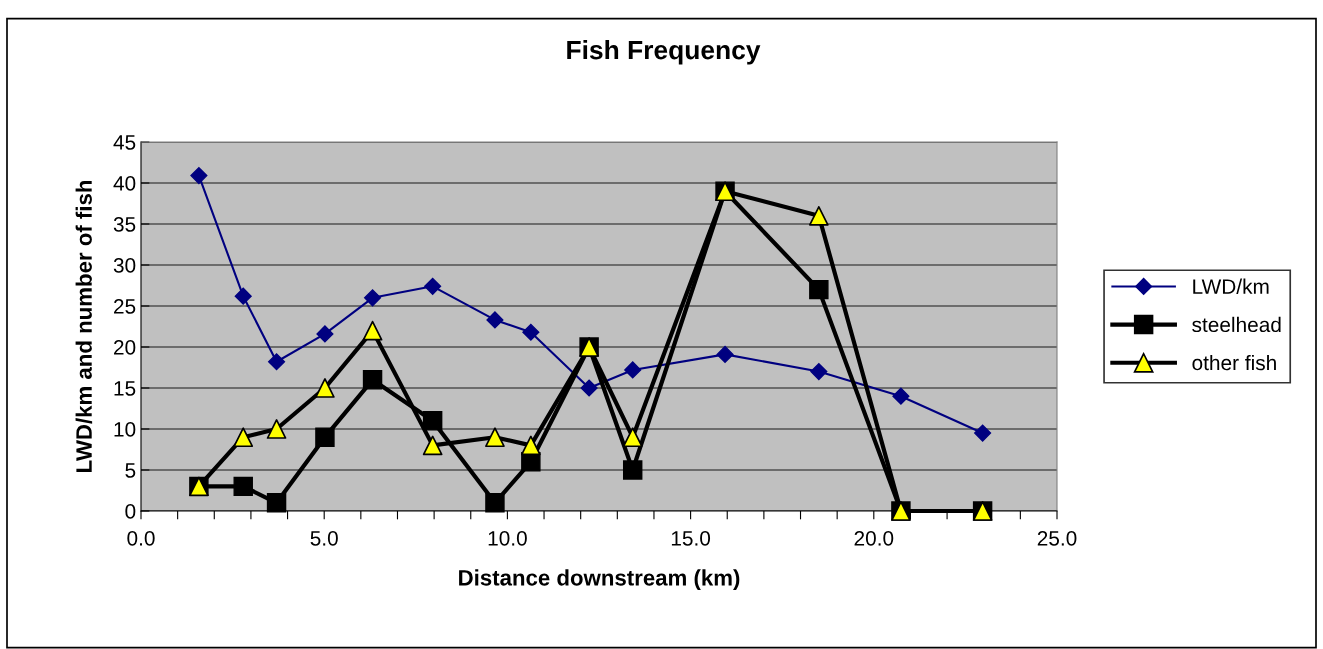 This screenshot has width=1323, height=649. What do you see at coordinates (125, 388) in the screenshot?
I see `y-tick-label: 15` at bounding box center [125, 388].